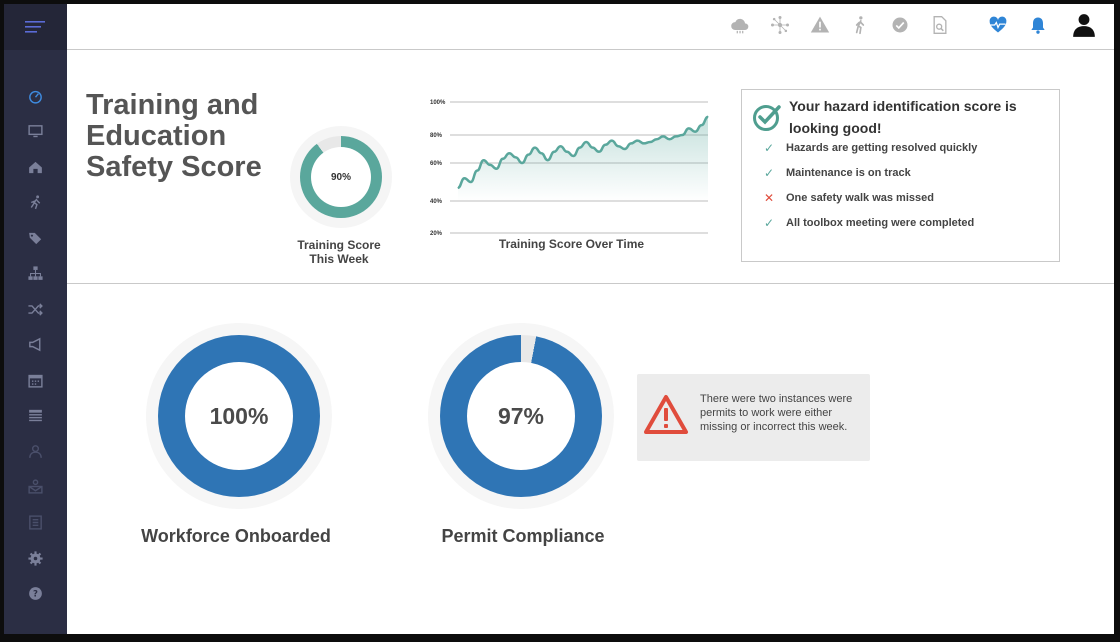  I want to click on heart-pulse-icon, so click(998, 25).